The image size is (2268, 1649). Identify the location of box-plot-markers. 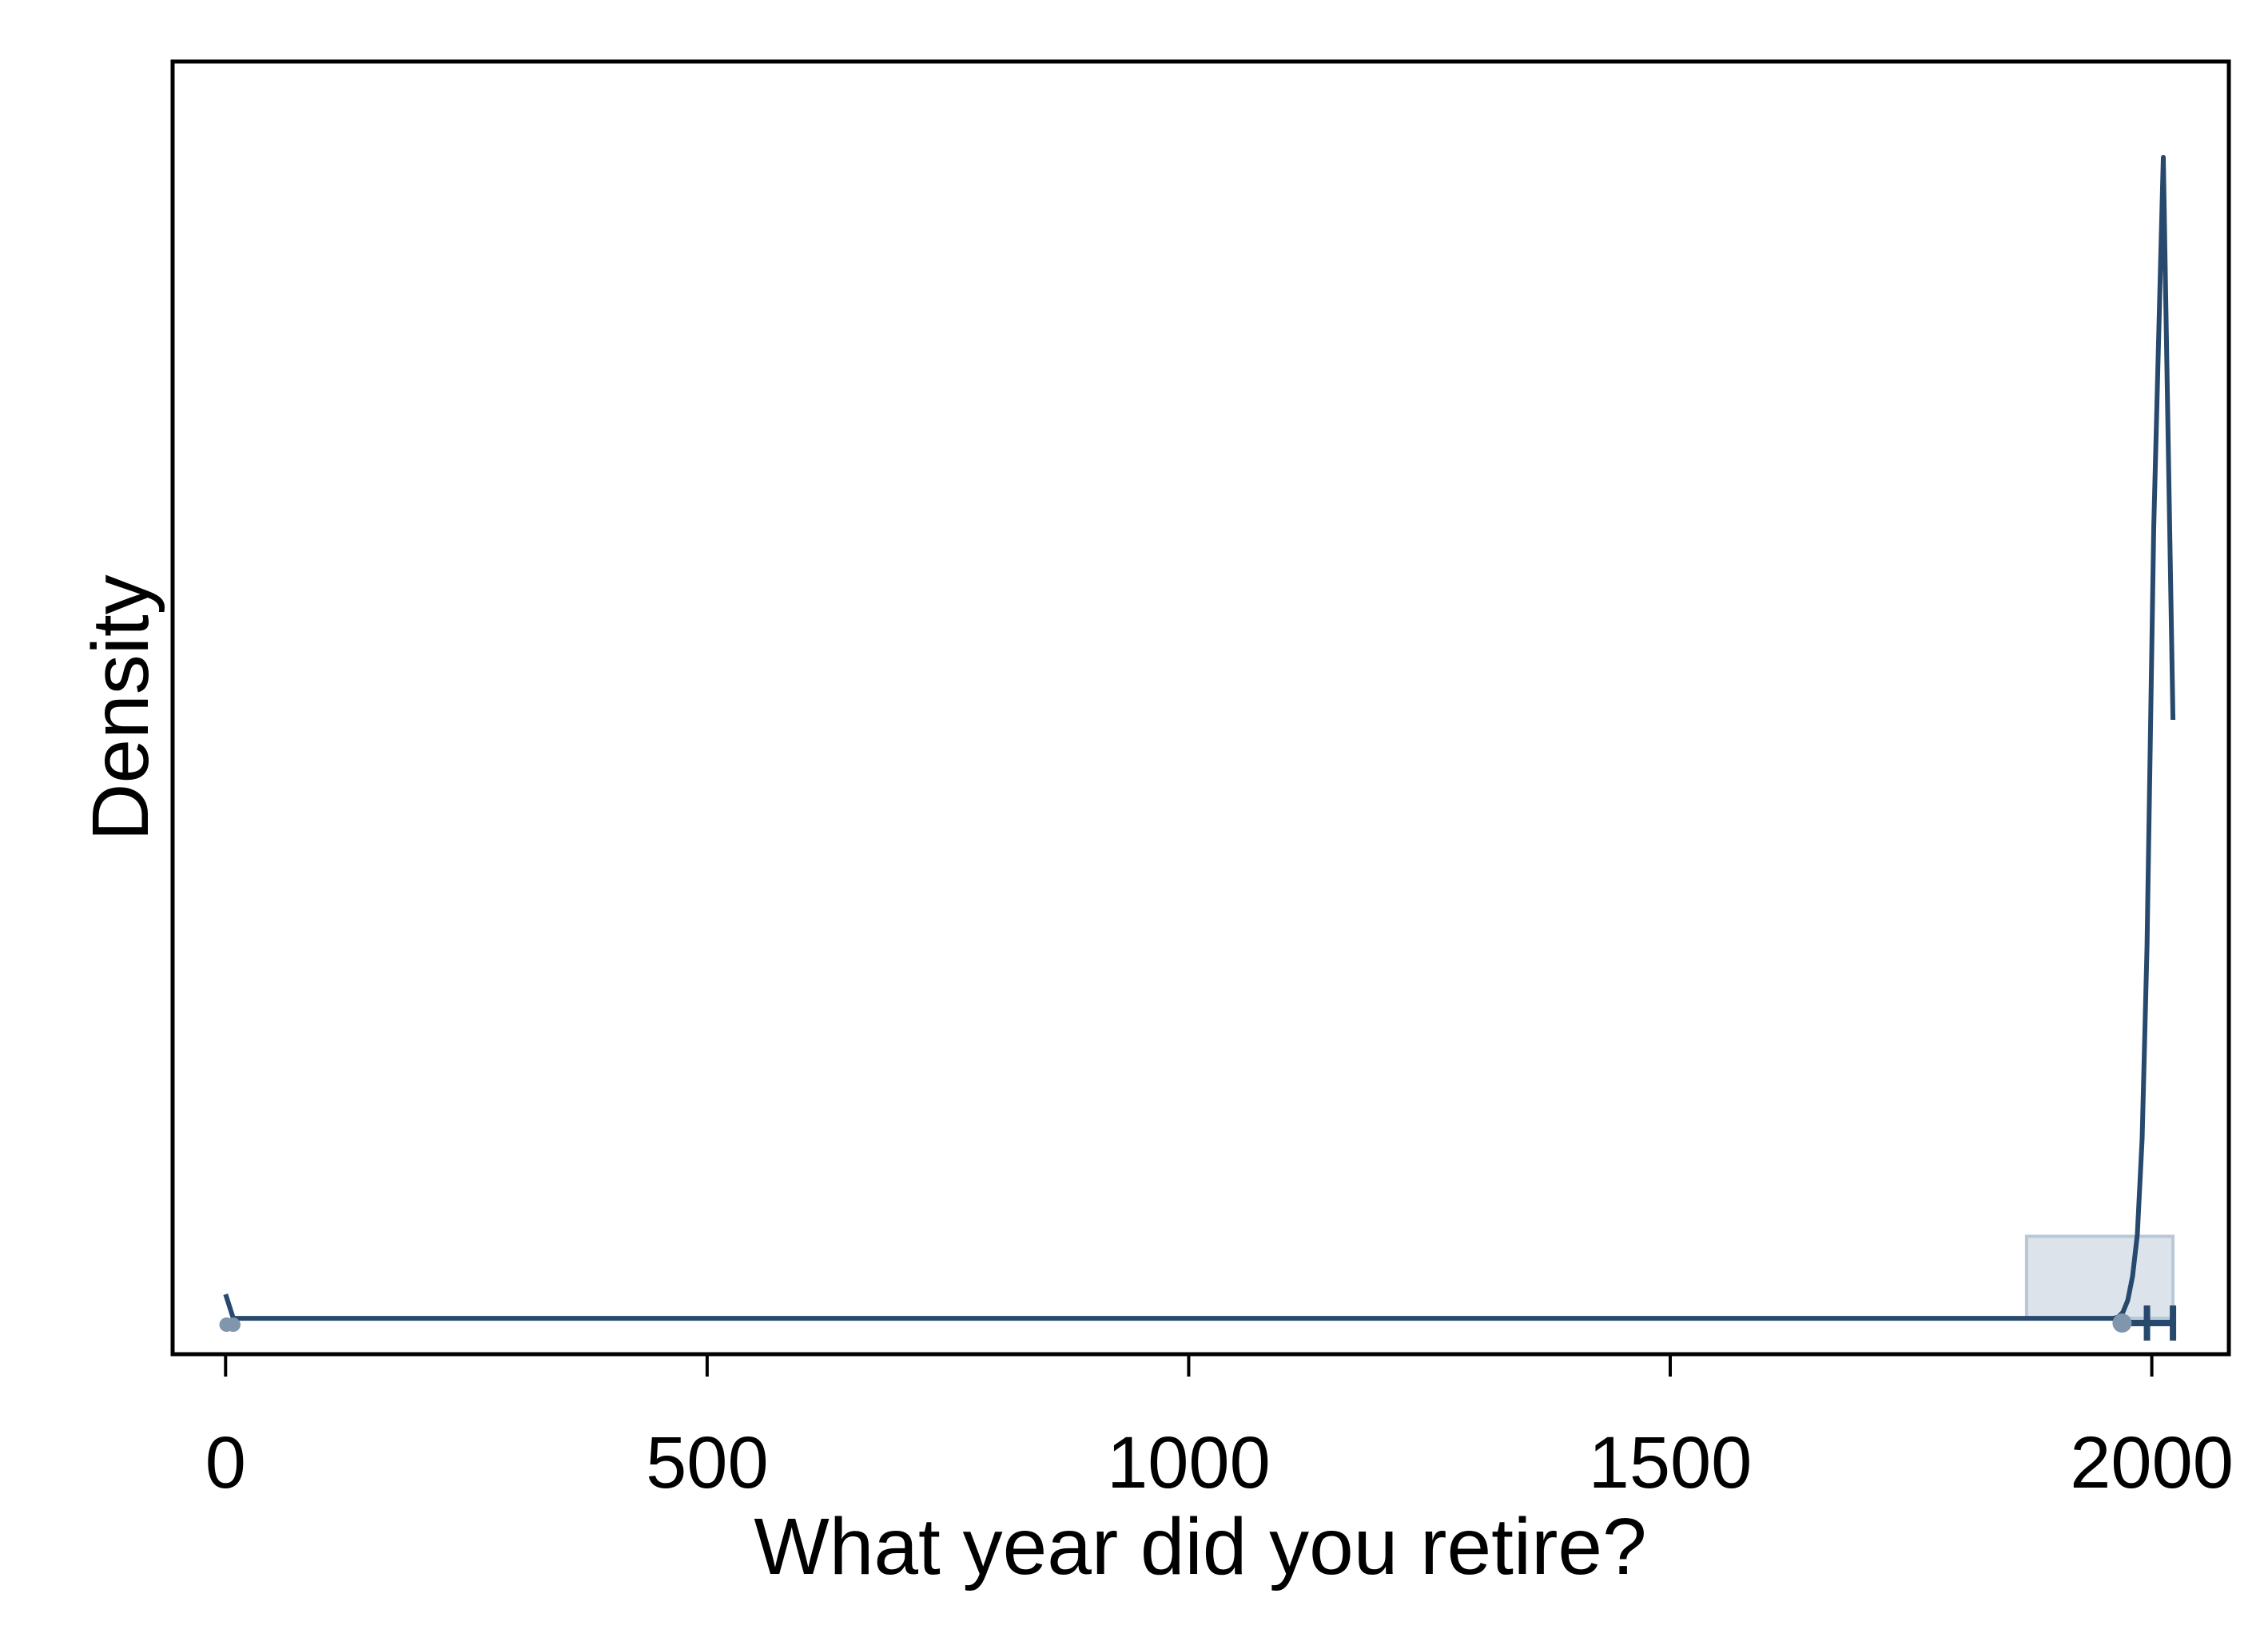
(1198, 1323).